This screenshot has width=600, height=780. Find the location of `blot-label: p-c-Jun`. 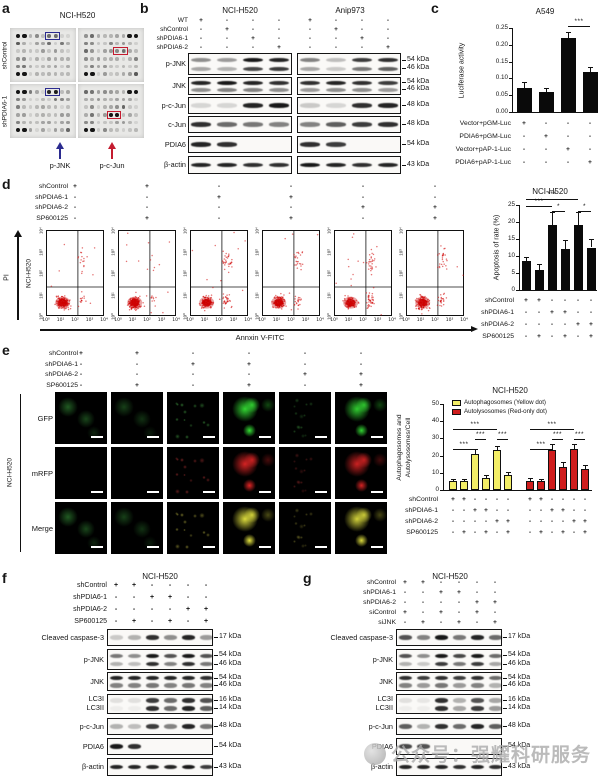

blot-label: p-c-Jun is located at coordinates (173, 105).